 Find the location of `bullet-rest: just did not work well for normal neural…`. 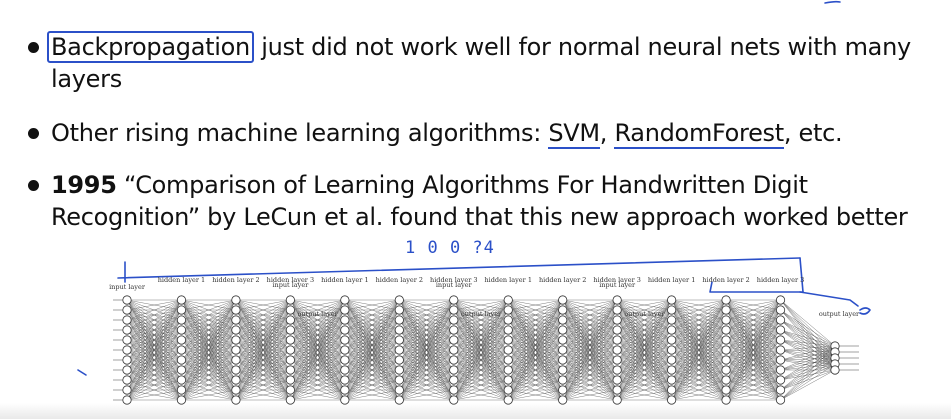

bullet-rest: just did not work well for normal neural… is located at coordinates (481, 63).